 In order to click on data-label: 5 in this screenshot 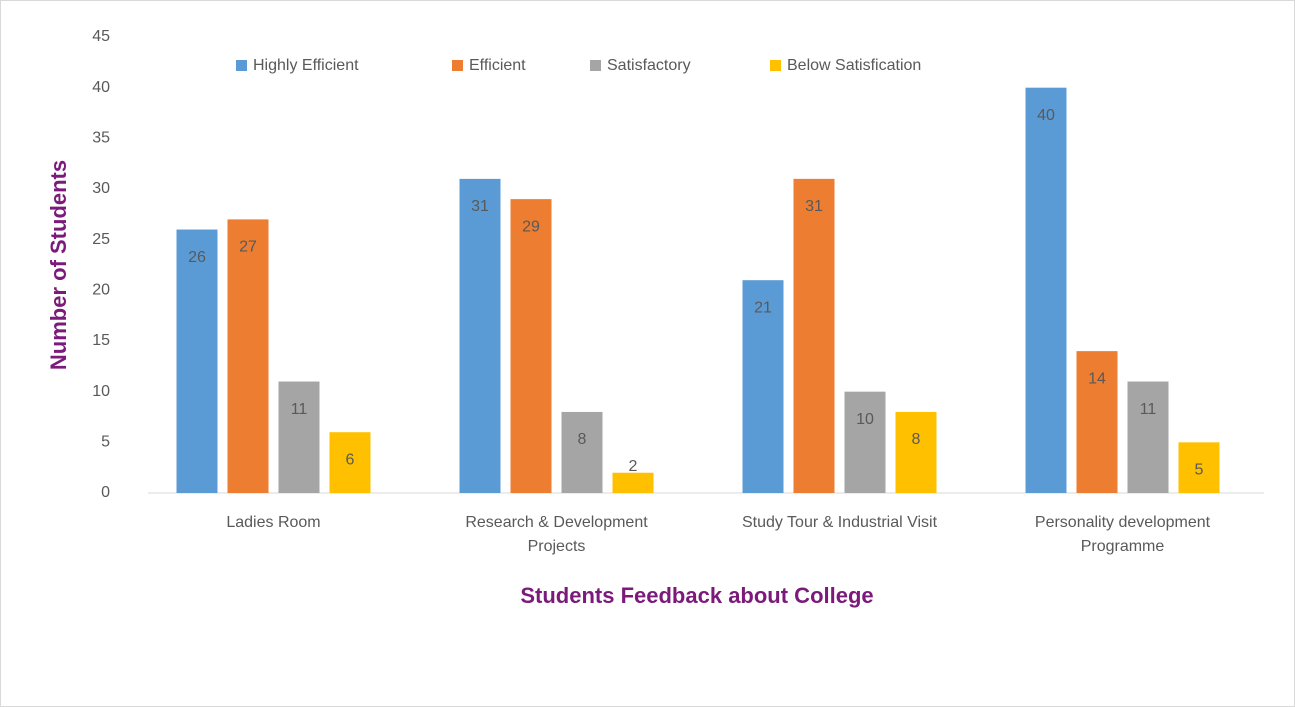, I will do `click(1199, 470)`.